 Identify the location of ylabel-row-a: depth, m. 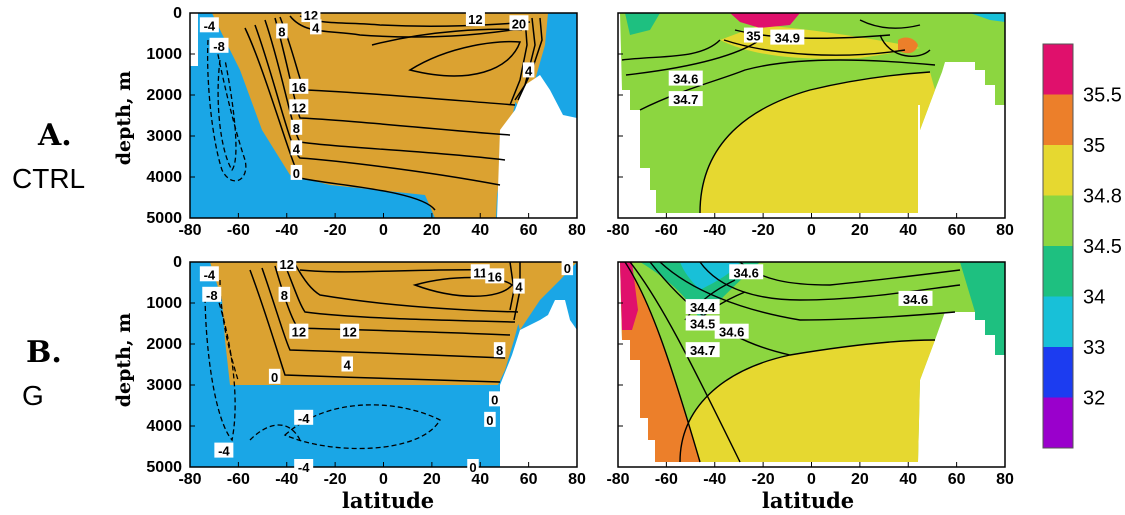
(124, 118).